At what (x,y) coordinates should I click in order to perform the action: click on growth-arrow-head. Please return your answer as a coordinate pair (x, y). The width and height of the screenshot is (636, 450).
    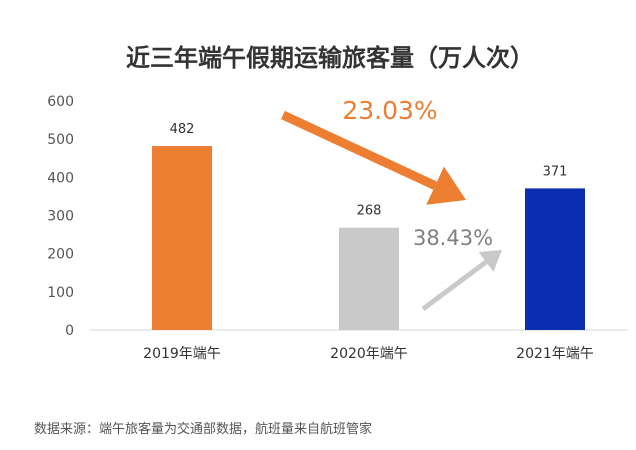
    Looking at the image, I should click on (490, 261).